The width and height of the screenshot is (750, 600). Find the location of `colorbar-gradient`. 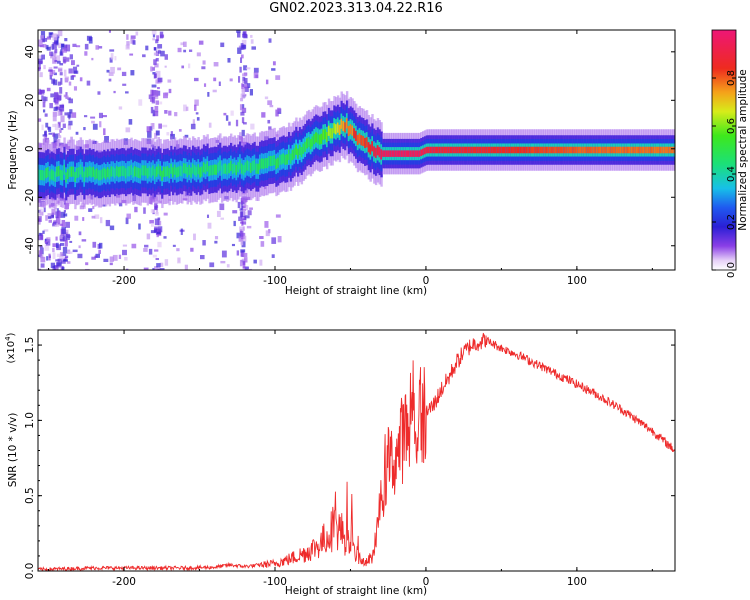

colorbar-gradient is located at coordinates (724, 150).